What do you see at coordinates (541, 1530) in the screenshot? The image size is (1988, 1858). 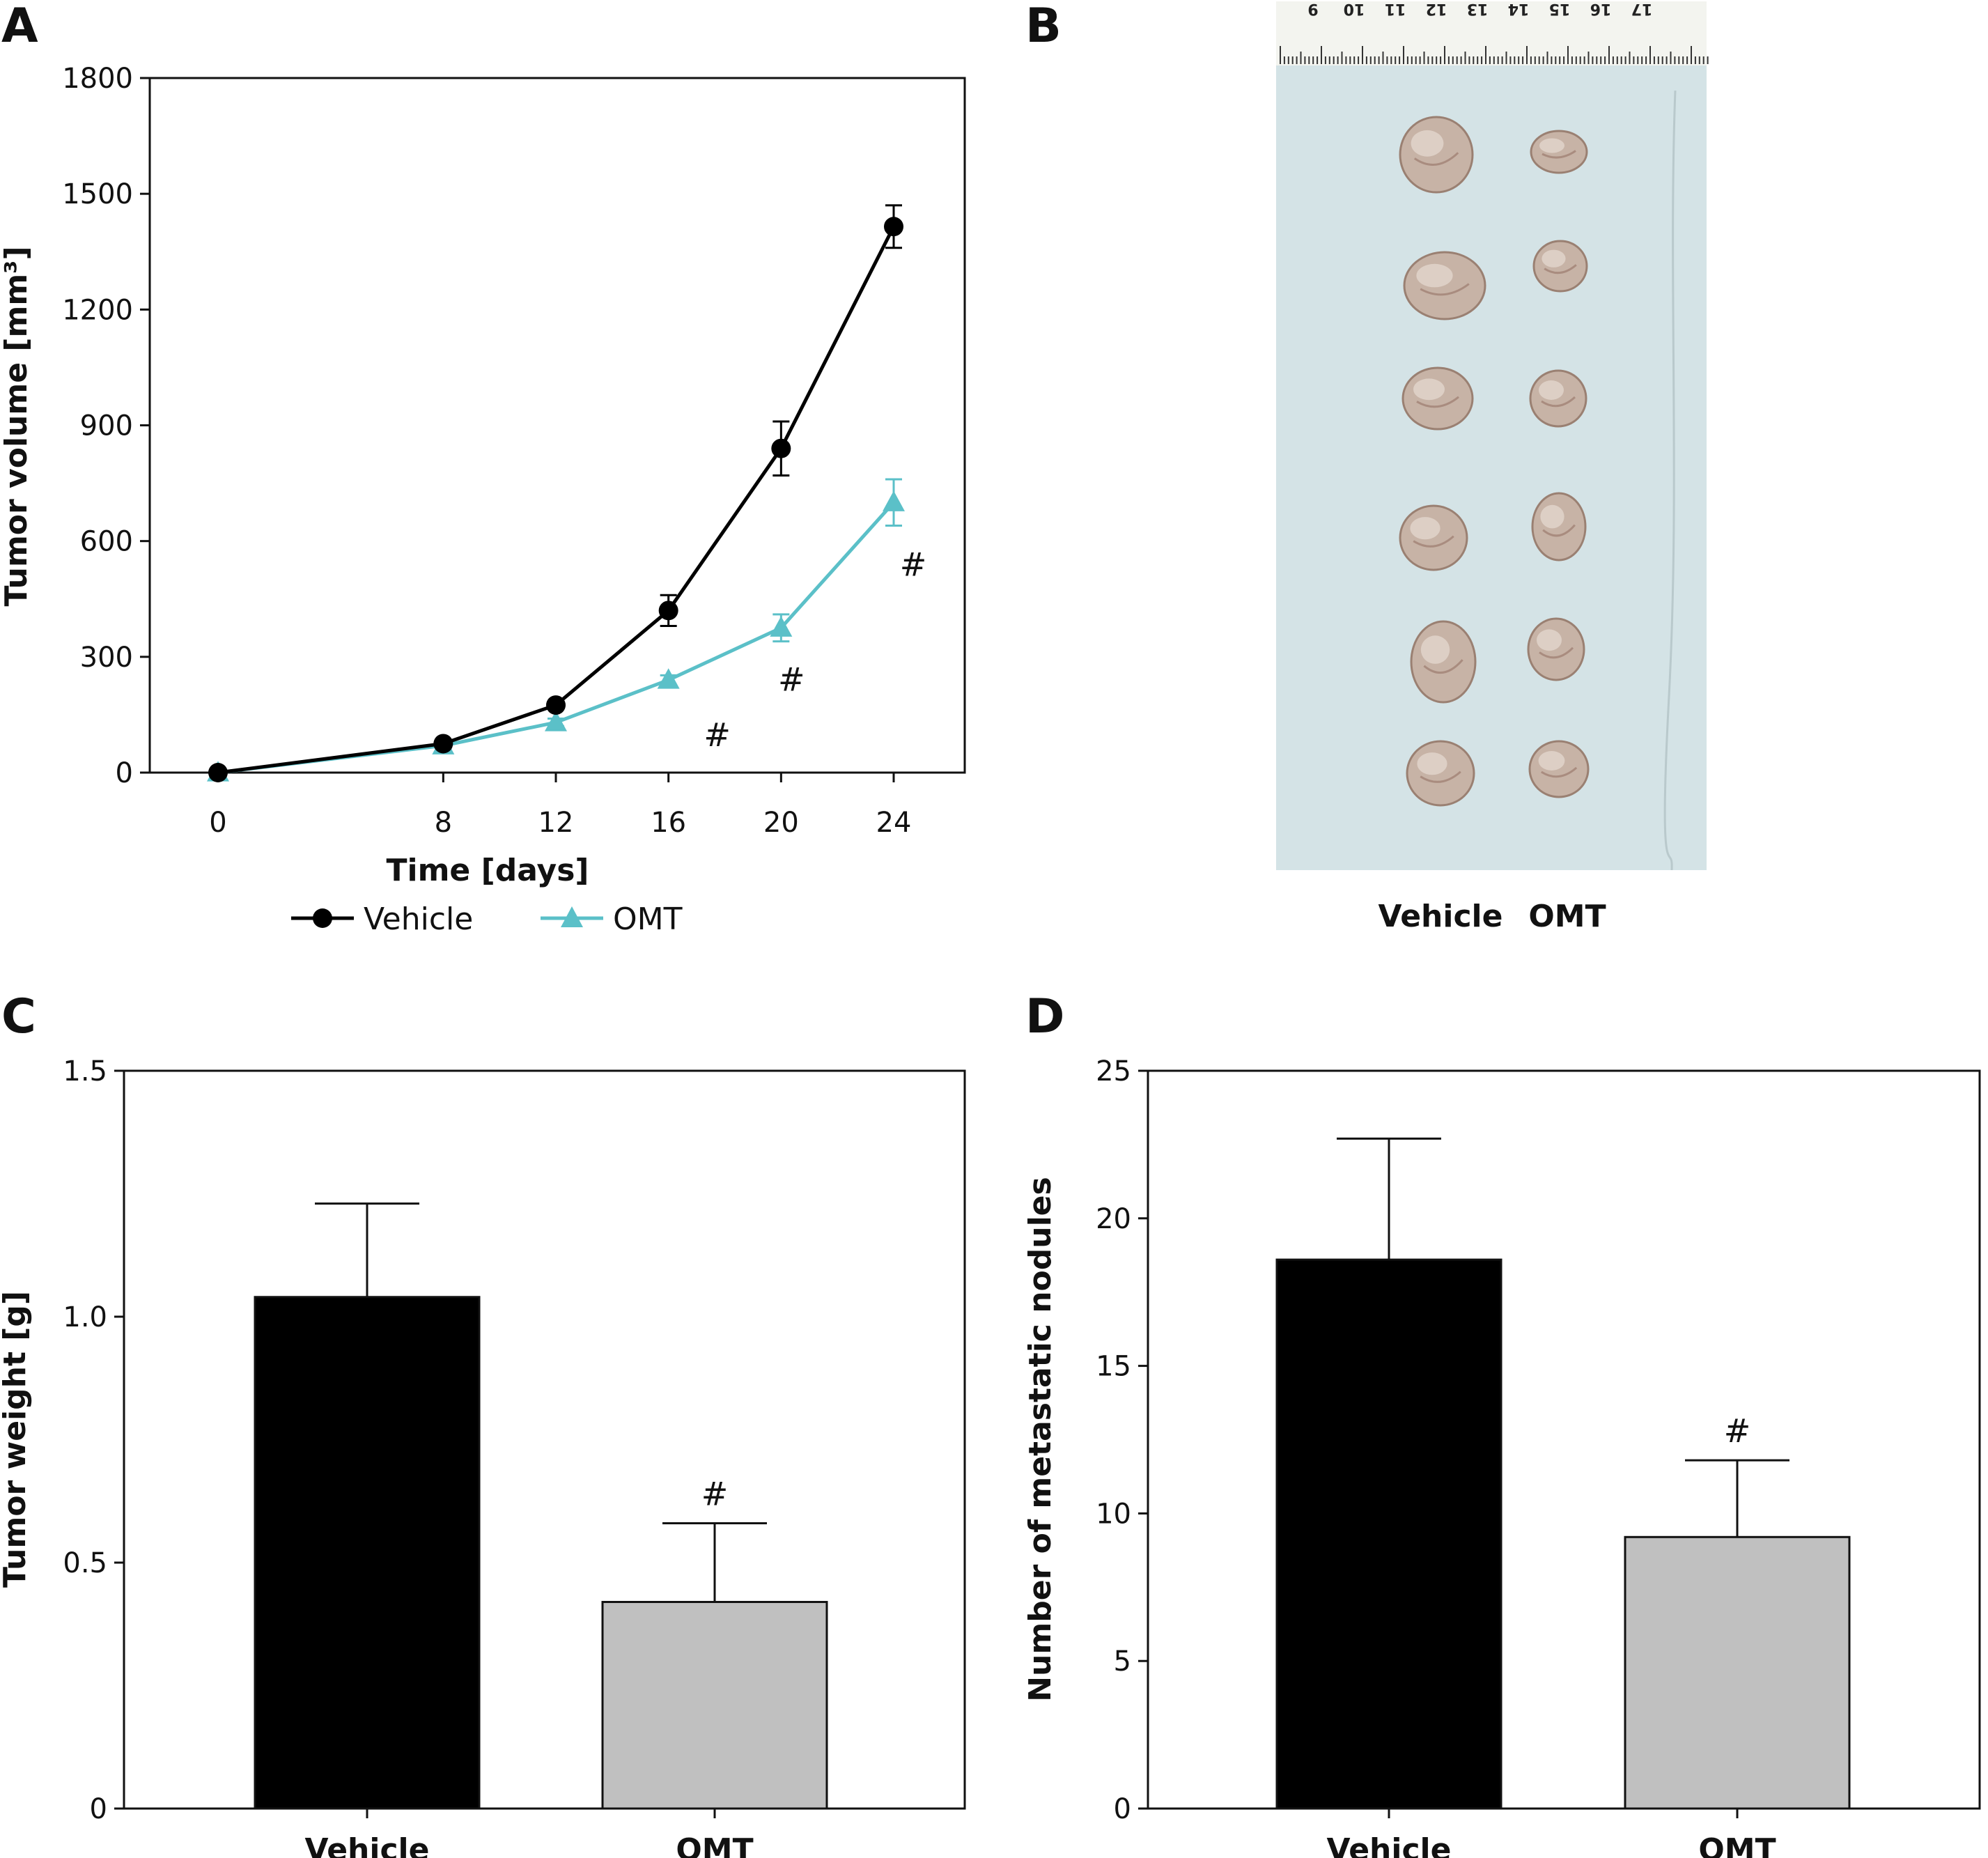 I see `bars-layer: Vehicle OMT #` at bounding box center [541, 1530].